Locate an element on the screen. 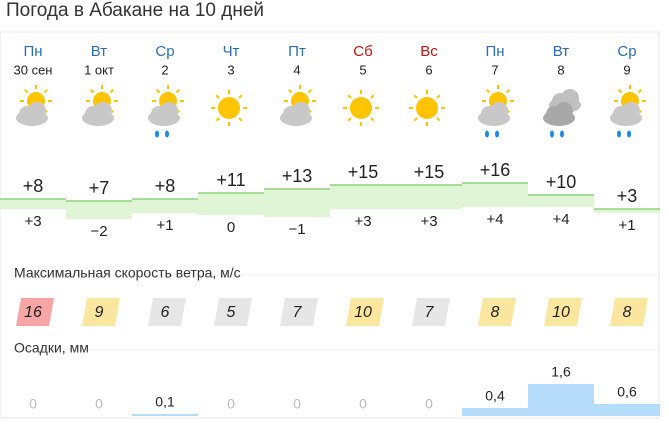 This screenshot has height=432, width=669. date: 4 is located at coordinates (296, 69).